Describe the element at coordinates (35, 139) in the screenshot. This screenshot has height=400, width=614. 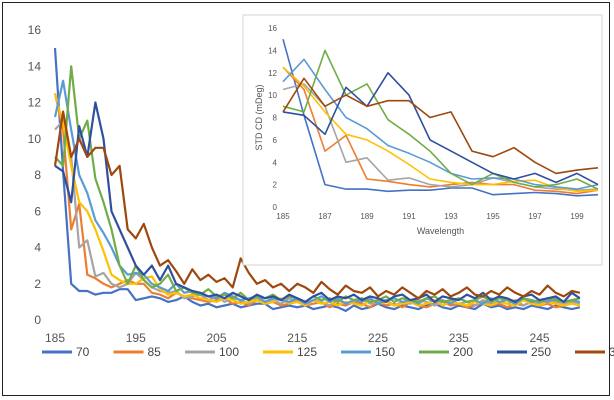
I see `y-tick-label: 10` at that location.